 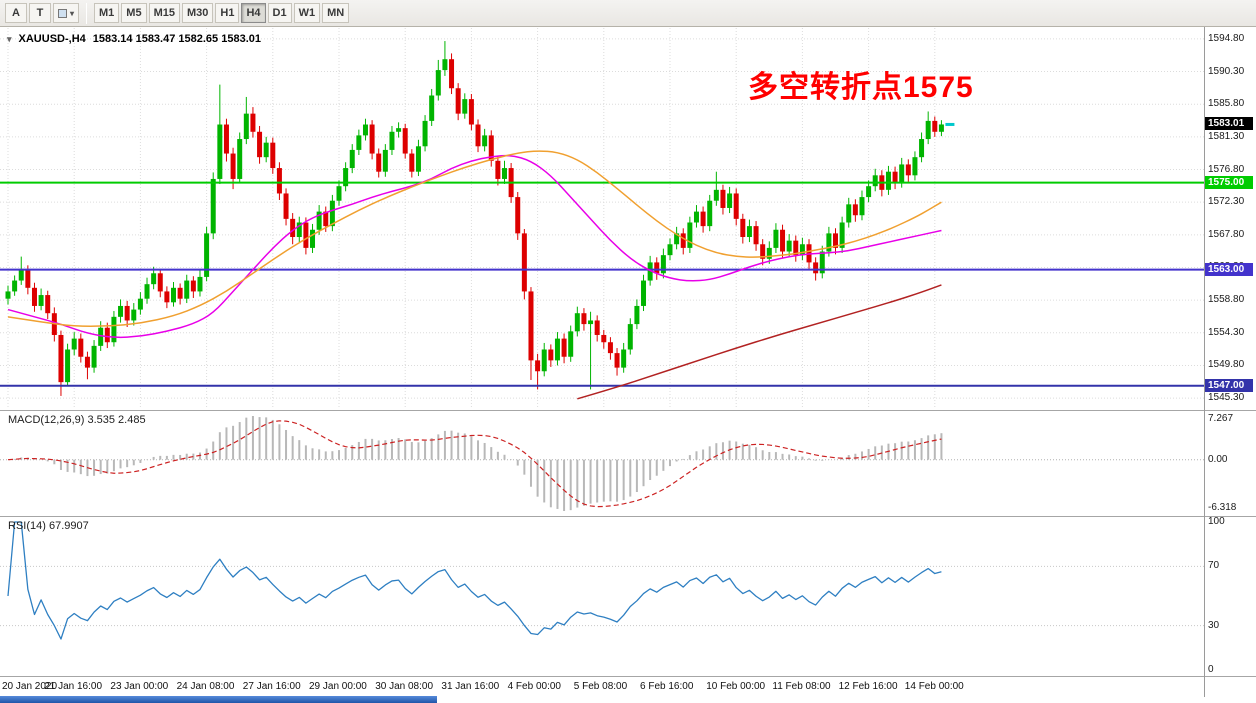 I want to click on macd-min-label: -6.318, so click(x=1222, y=507).